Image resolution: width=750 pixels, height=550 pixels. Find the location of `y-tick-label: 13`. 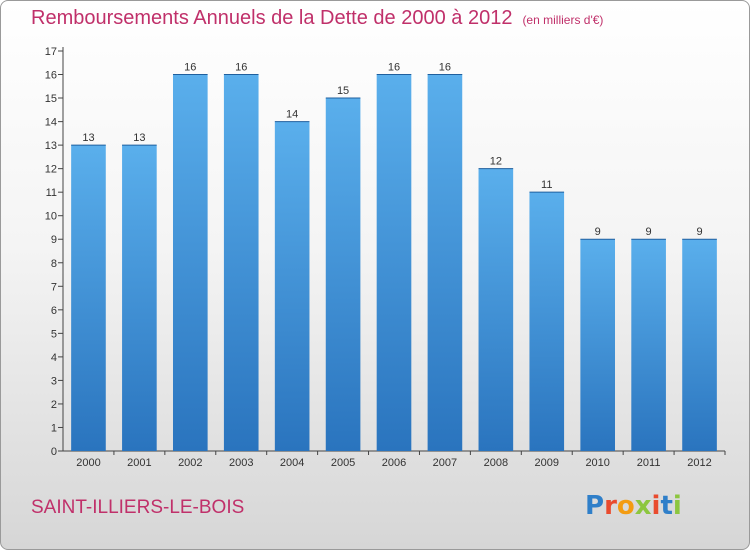

y-tick-label: 13 is located at coordinates (51, 146).